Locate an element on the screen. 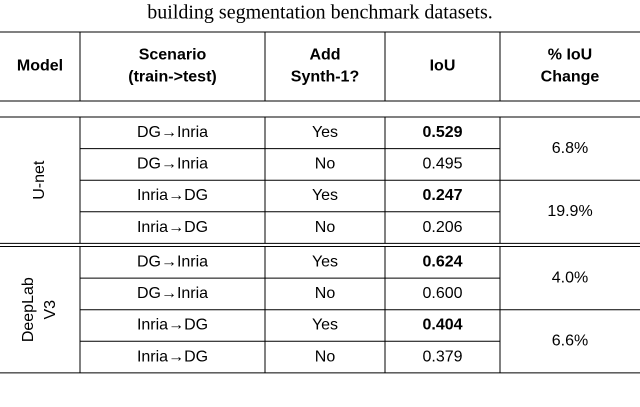  iou-cell: 0.624 is located at coordinates (442, 262).